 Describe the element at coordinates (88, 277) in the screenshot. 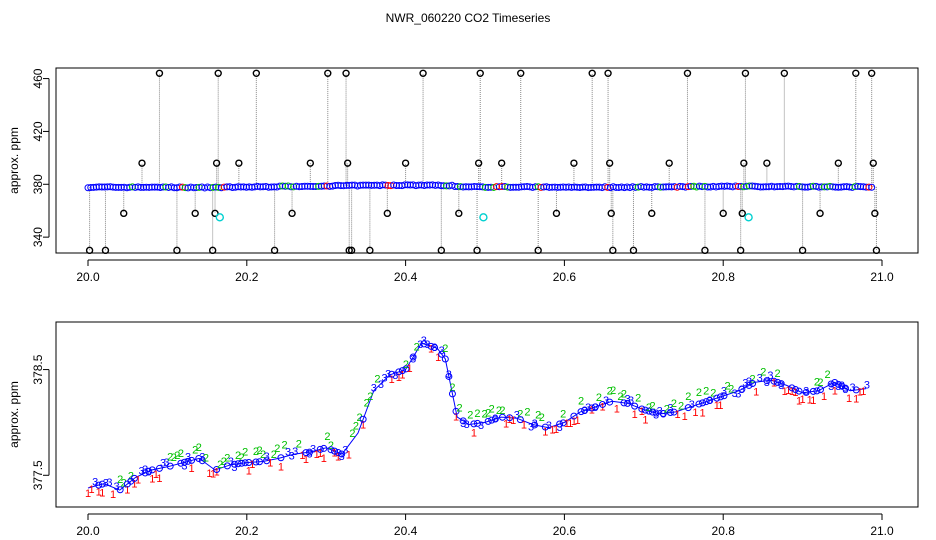

I see `x-tick-label: 20.0` at that location.